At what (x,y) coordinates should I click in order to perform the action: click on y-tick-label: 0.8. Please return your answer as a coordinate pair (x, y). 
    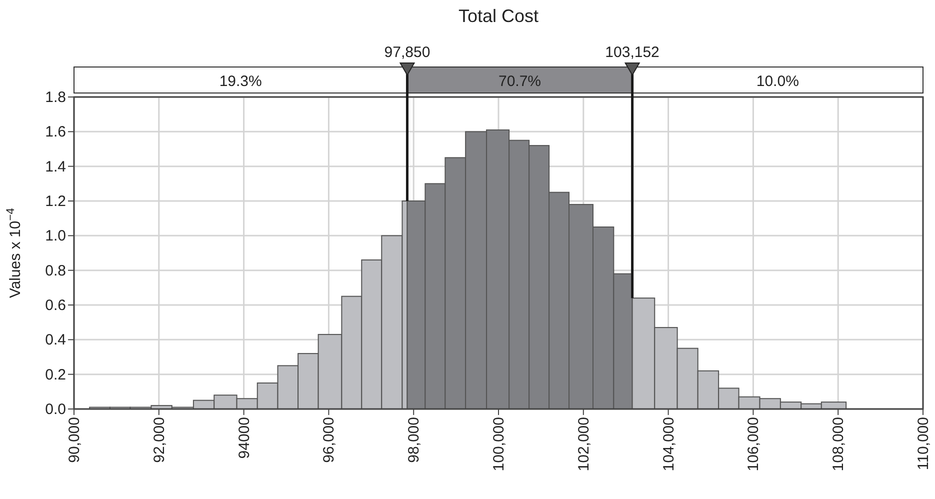
    Looking at the image, I should click on (55, 271).